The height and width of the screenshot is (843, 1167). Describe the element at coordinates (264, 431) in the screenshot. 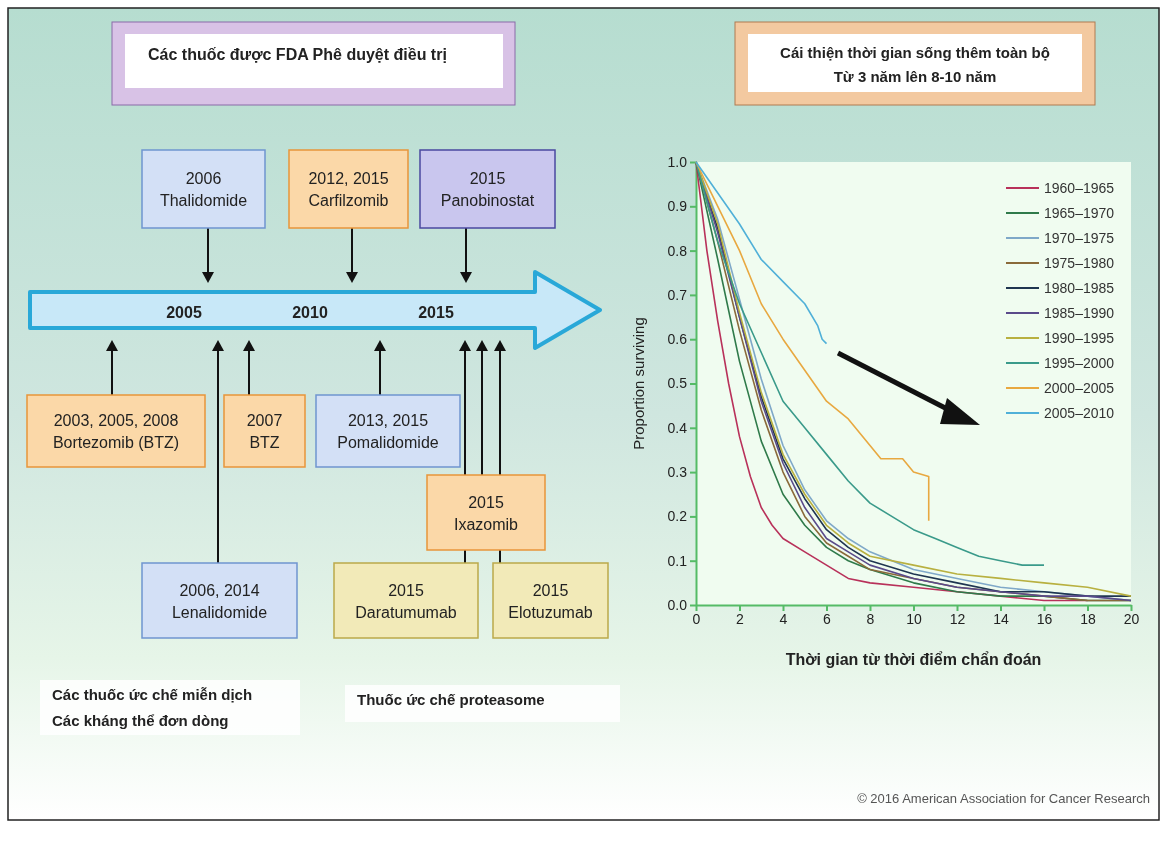

I see `text: 2007 BTZ` at that location.